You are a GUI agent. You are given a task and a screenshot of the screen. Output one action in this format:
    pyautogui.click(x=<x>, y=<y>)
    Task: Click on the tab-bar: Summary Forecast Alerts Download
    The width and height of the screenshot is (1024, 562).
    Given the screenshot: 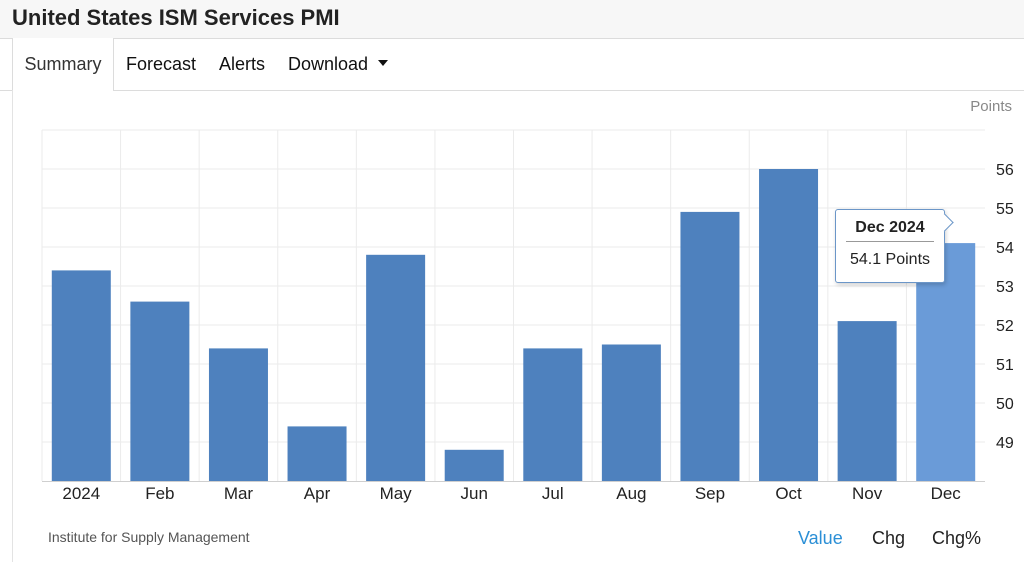 What is the action you would take?
    pyautogui.click(x=512, y=64)
    